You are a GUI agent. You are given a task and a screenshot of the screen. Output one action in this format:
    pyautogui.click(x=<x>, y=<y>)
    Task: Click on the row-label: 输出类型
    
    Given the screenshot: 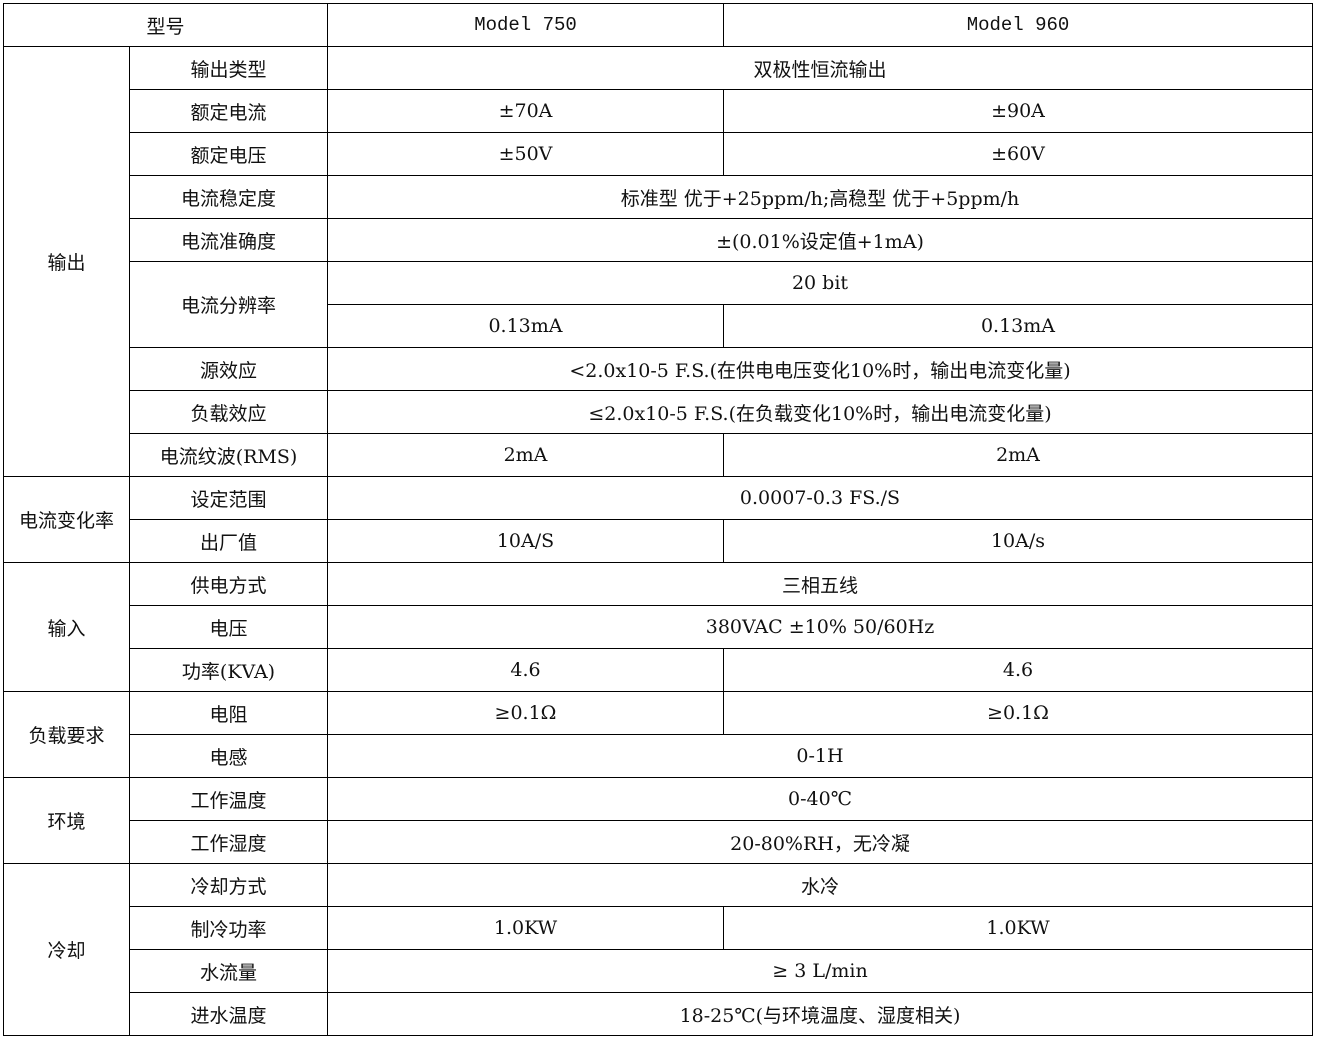 What is the action you would take?
    pyautogui.click(x=228, y=68)
    